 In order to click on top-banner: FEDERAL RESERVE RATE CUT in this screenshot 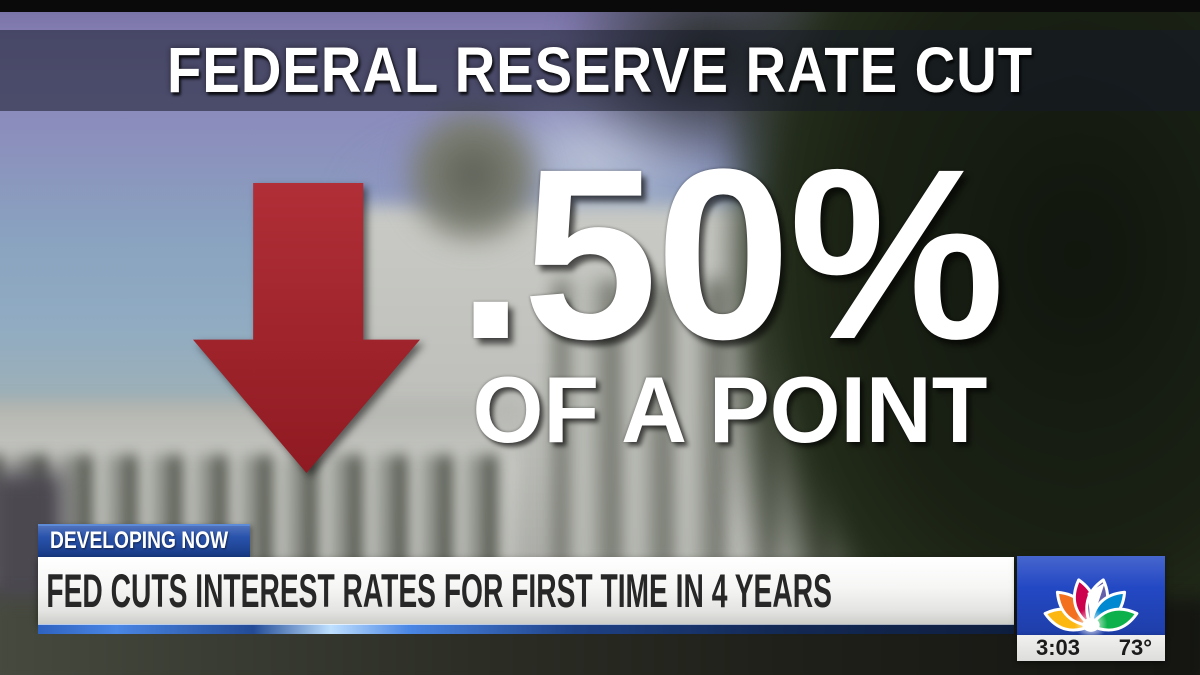, I will do `click(600, 70)`.